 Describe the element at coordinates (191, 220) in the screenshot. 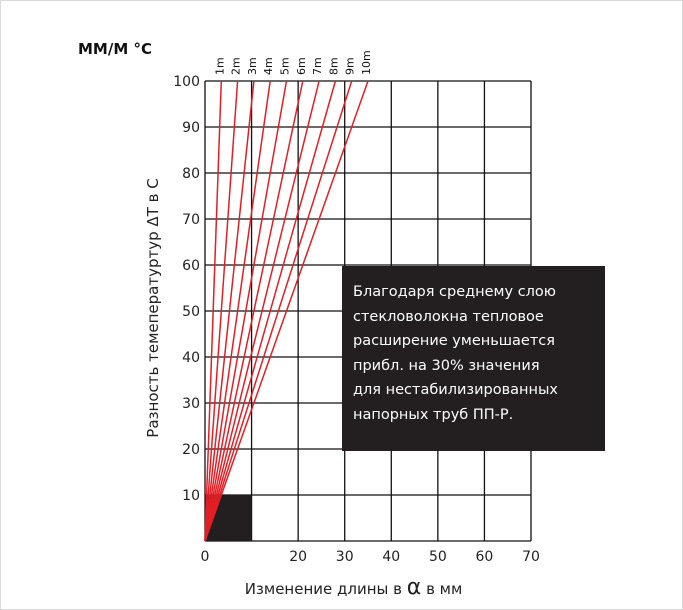

I see `y-tick-label: 70` at that location.